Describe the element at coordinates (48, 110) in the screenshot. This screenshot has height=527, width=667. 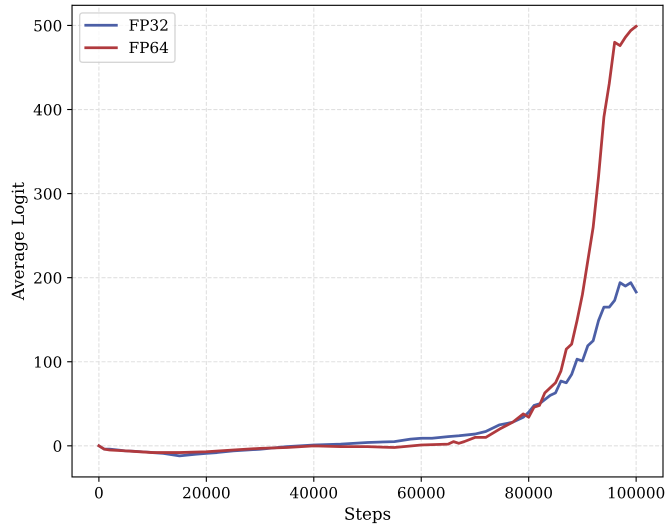
I see `y-tick-label: 400` at that location.